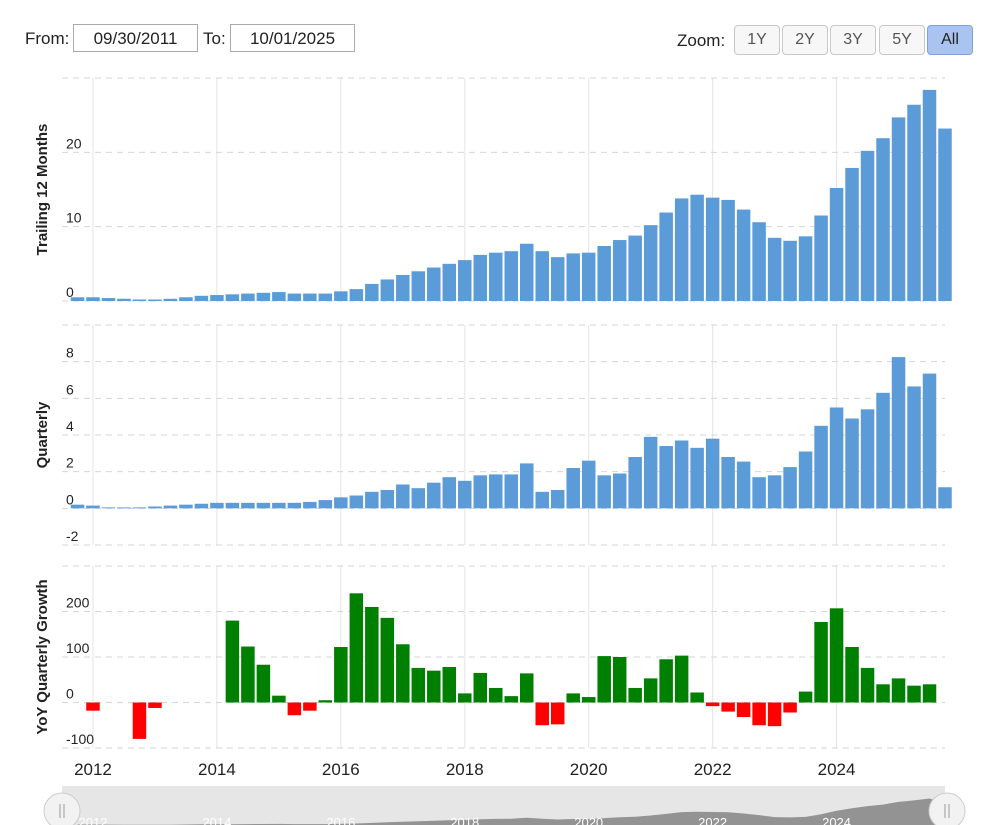  Describe the element at coordinates (805, 40) in the screenshot. I see `zoom-2y-button: 2Y` at that location.